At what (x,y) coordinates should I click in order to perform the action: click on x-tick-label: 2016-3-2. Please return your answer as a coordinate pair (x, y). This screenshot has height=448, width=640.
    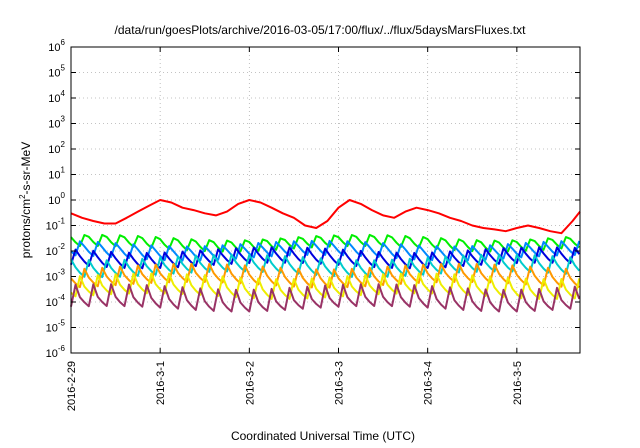
    Looking at the image, I should click on (250, 383).